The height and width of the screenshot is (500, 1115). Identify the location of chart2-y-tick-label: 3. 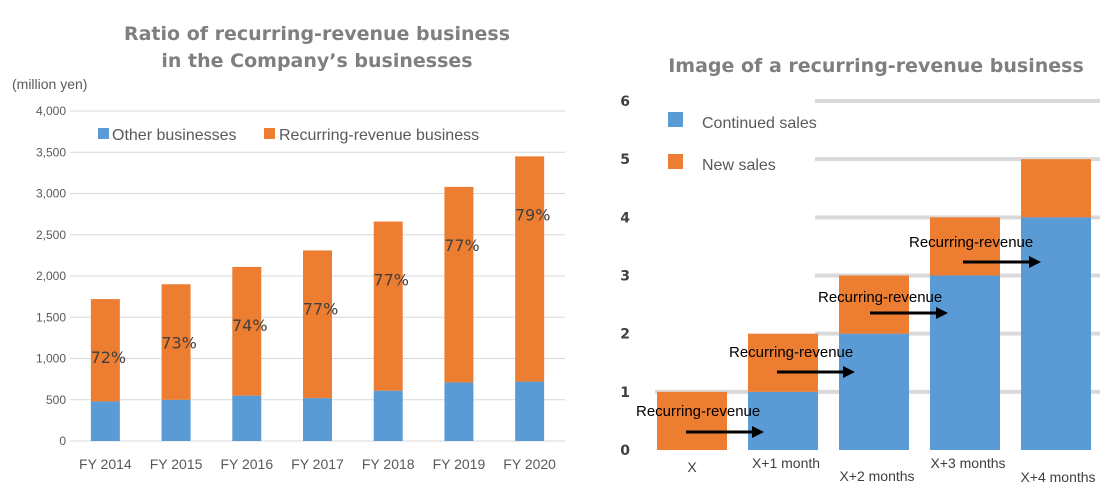
(625, 277).